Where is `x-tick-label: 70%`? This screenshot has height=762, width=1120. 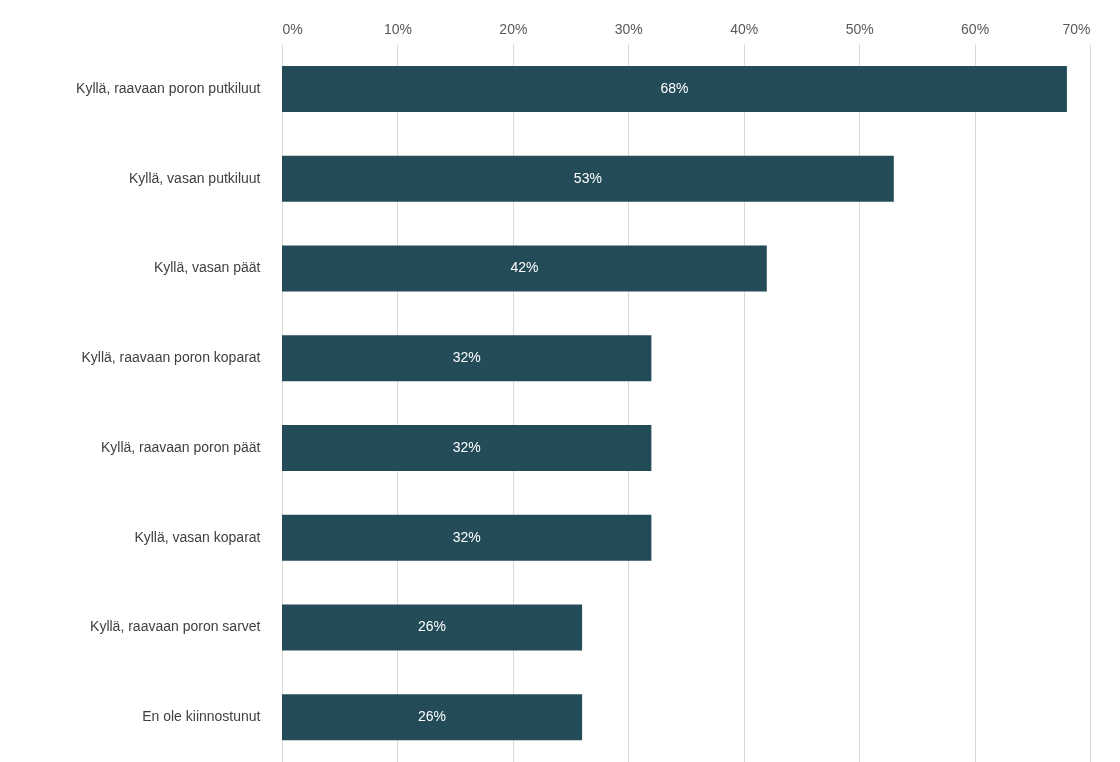 x-tick-label: 70% is located at coordinates (1076, 28).